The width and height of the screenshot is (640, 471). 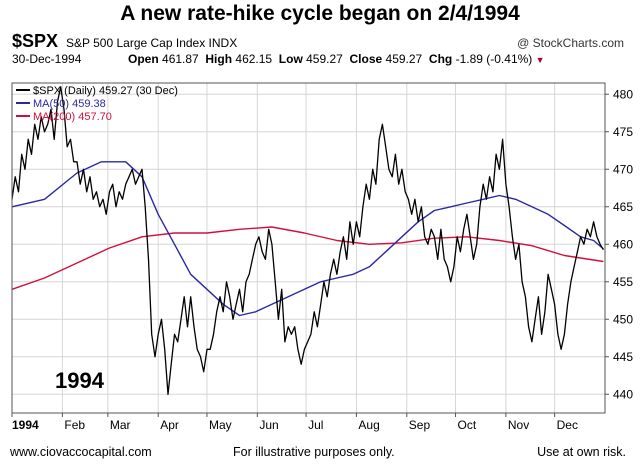 What do you see at coordinates (581, 452) in the screenshot?
I see `footer-risk: Use at own risk.` at bounding box center [581, 452].